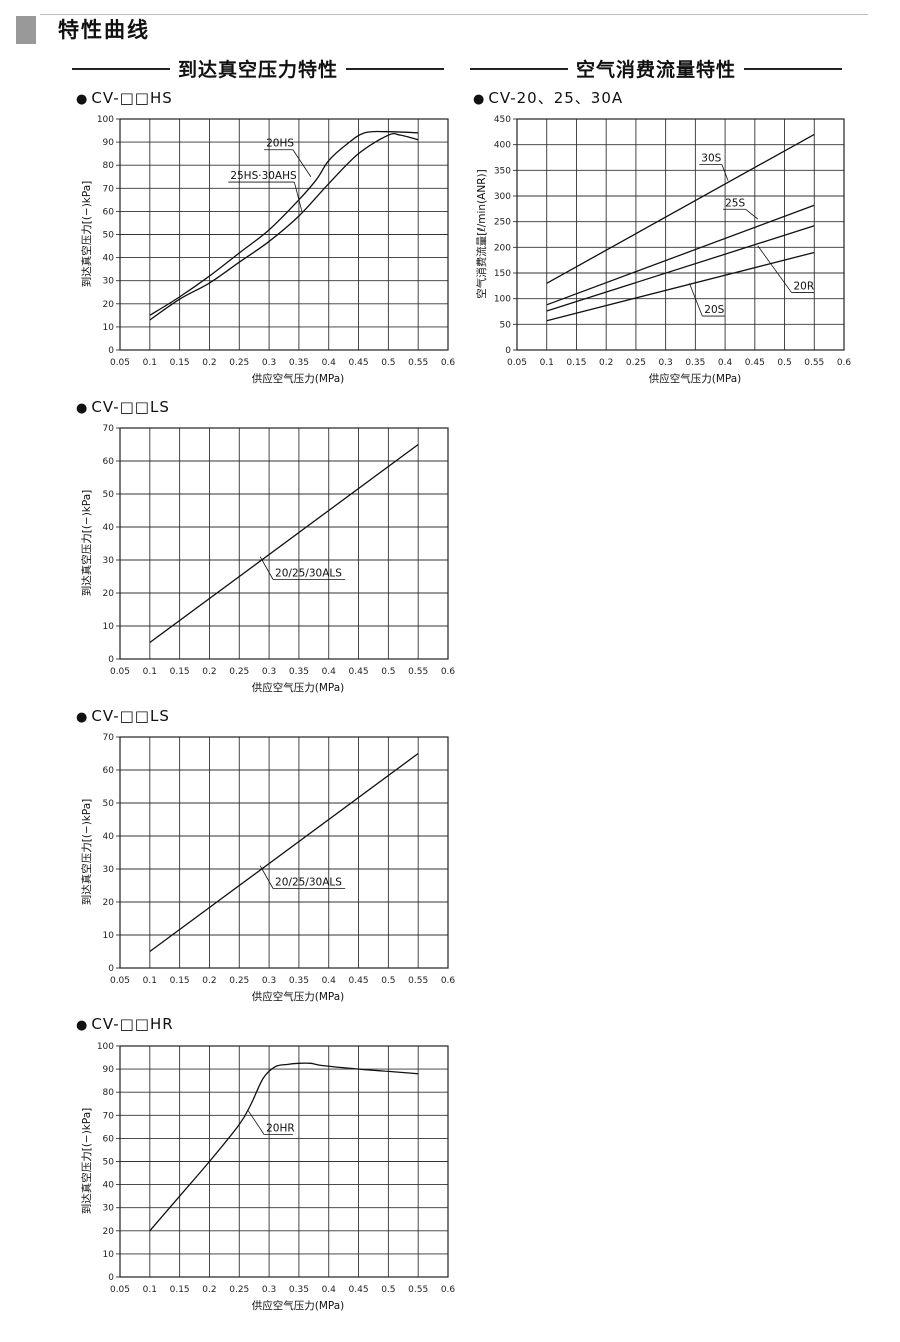  What do you see at coordinates (711, 159) in the screenshot?
I see `series-annotation-label: 30S` at bounding box center [711, 159].